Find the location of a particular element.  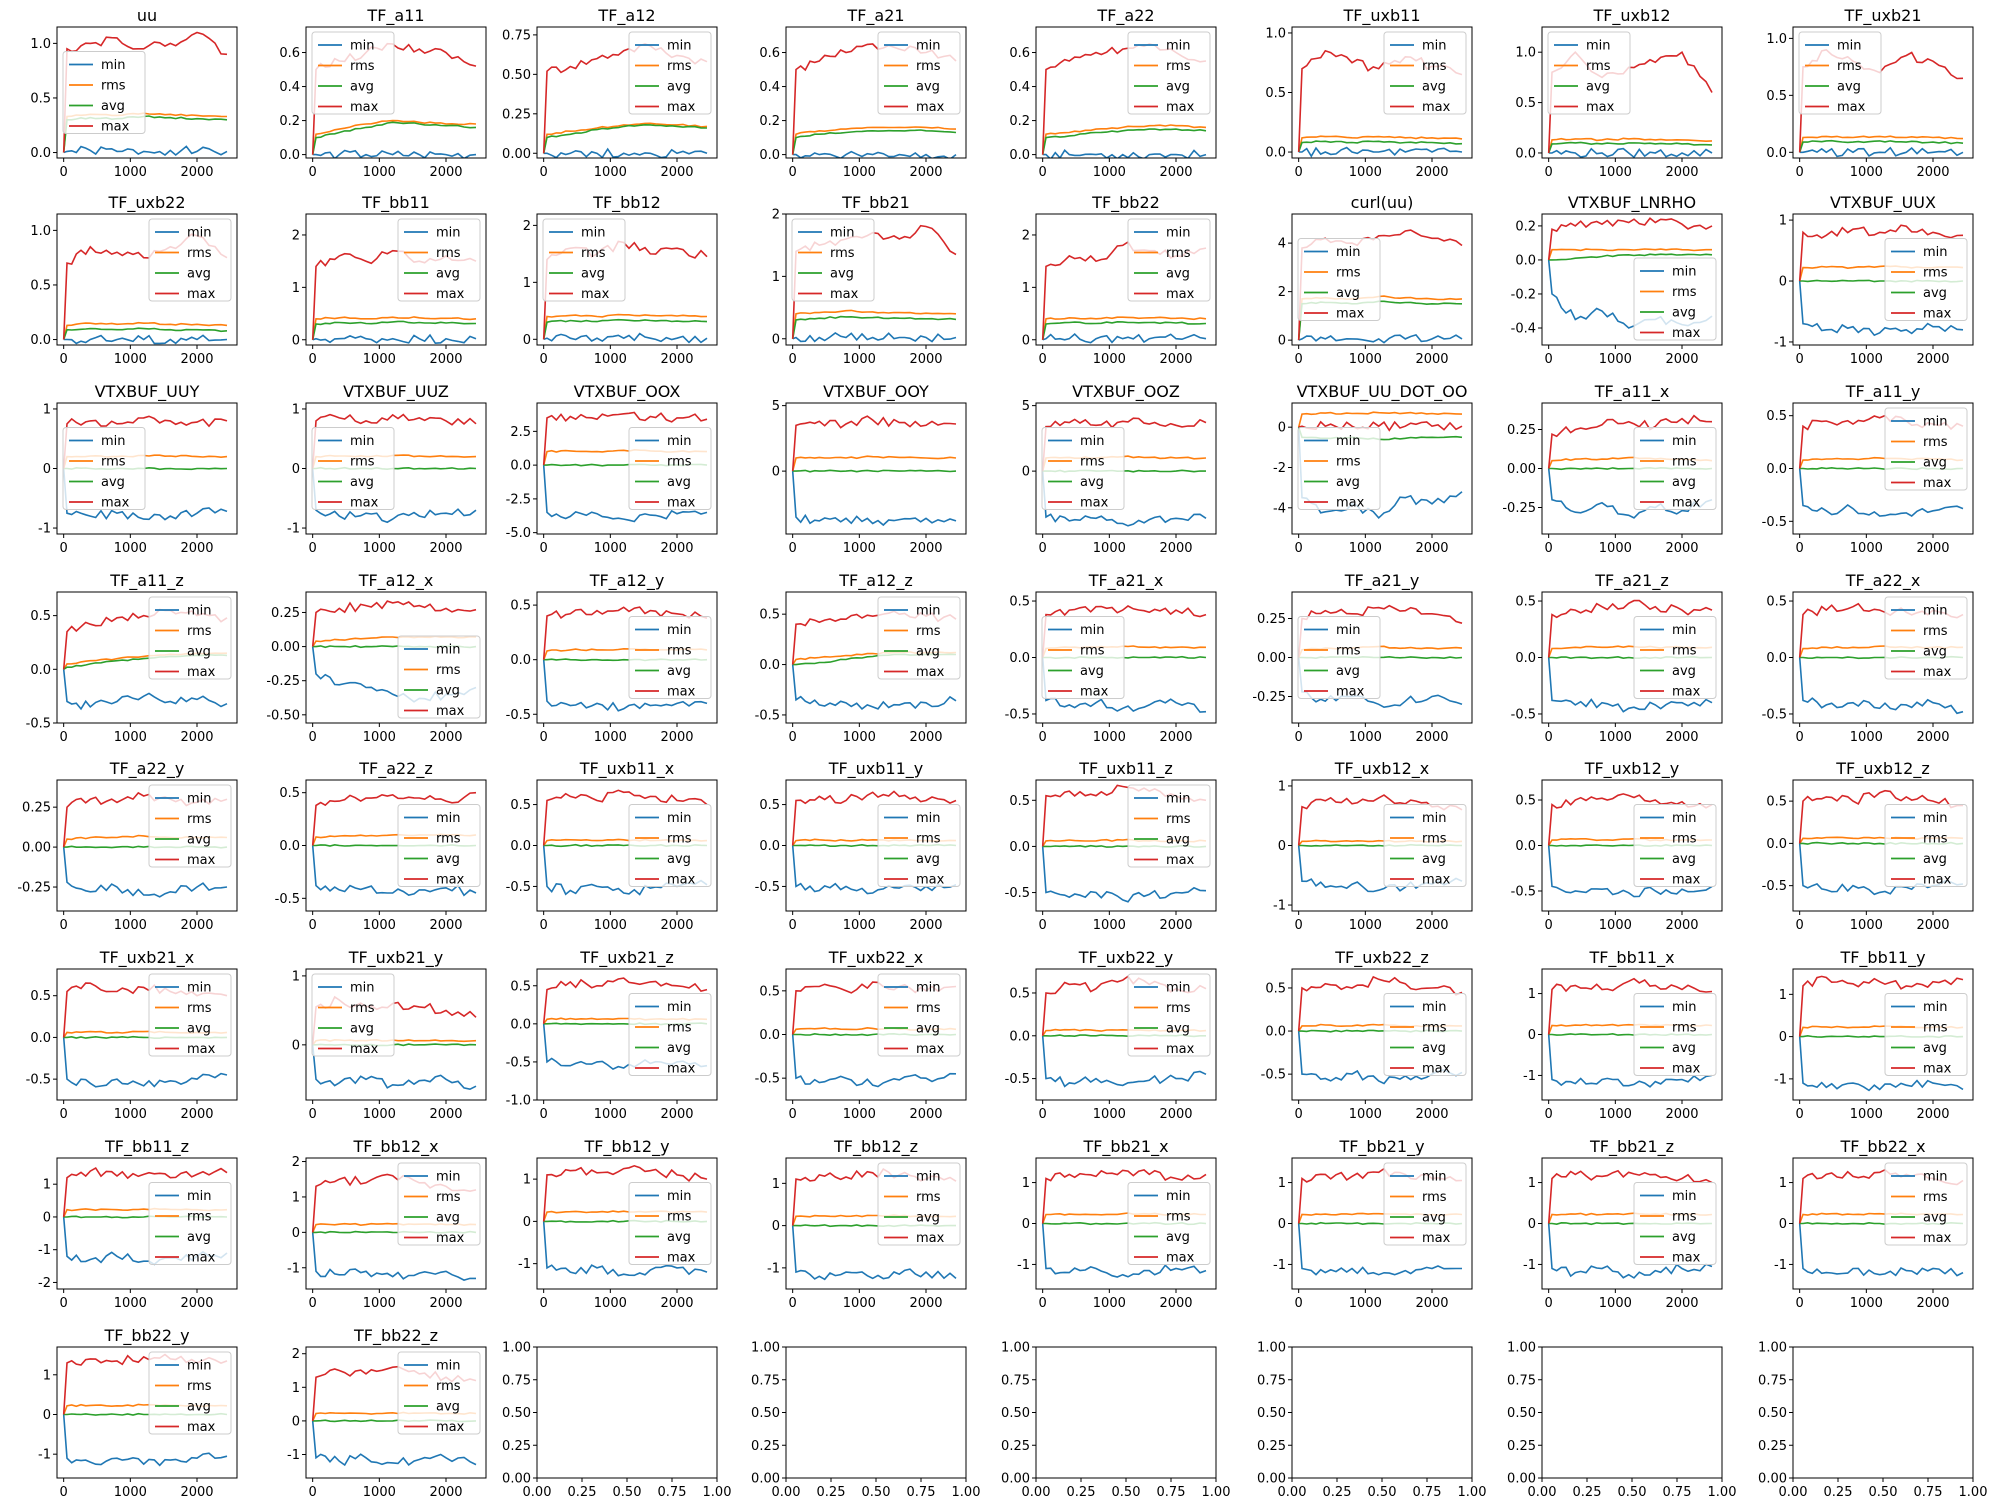

subplot: TF_bb12_y -1 0 1 0 1000 2000 min rms avg max is located at coordinates (618, 1224).